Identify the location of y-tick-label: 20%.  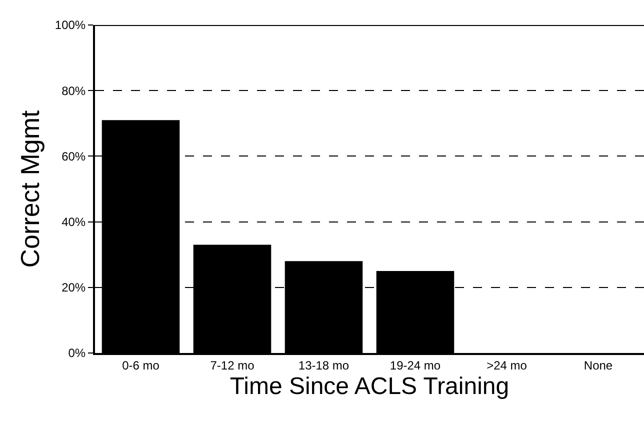
(74, 287).